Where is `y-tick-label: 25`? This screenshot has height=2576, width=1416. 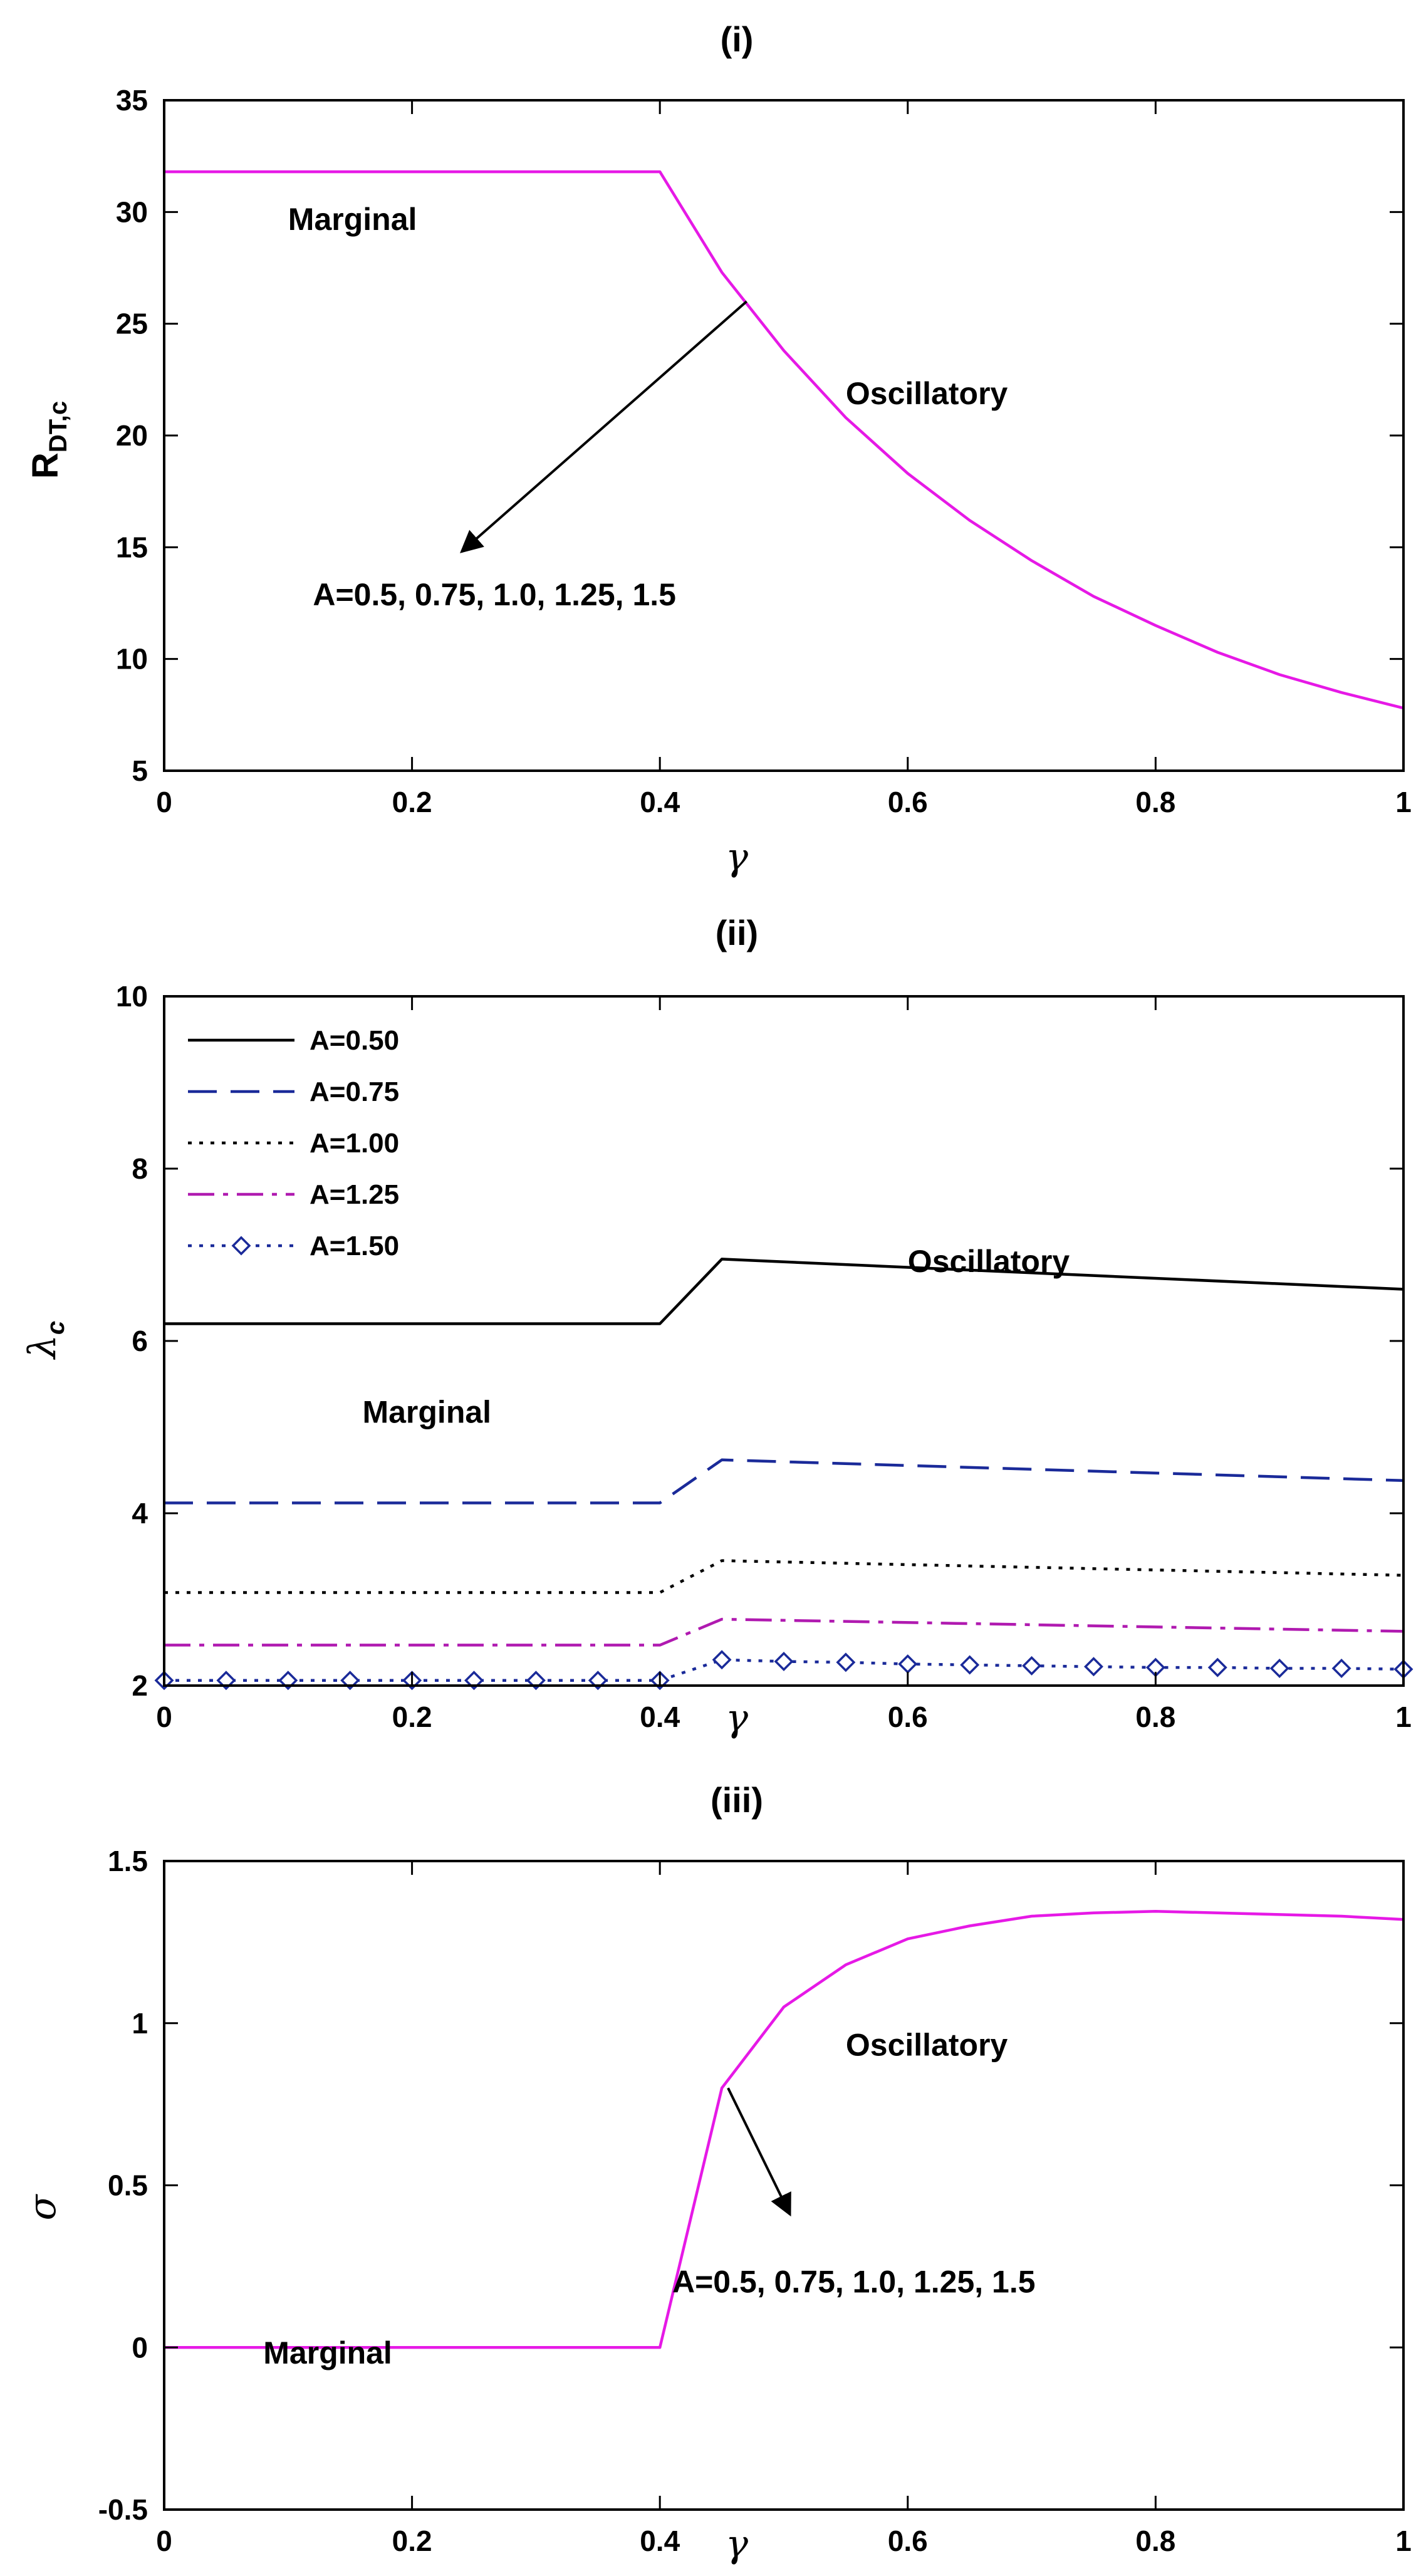 y-tick-label: 25 is located at coordinates (132, 324).